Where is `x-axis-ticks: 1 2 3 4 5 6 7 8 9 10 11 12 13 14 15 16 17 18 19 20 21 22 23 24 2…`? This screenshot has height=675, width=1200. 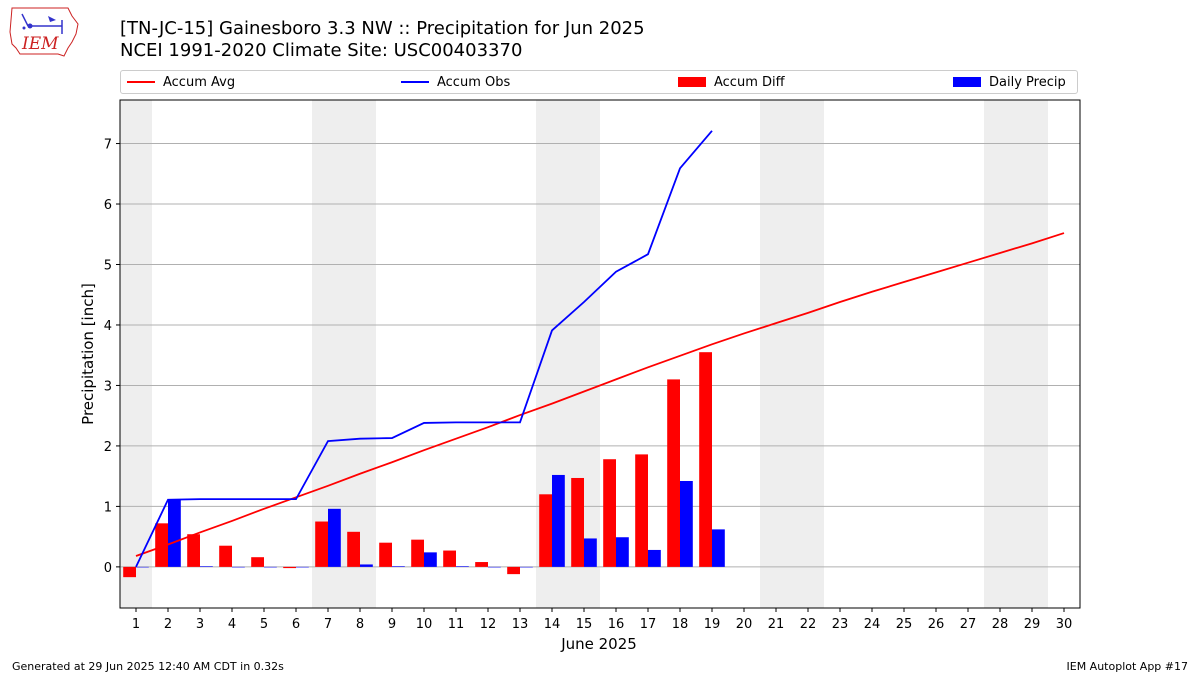 x-axis-ticks: 1 2 3 4 5 6 7 8 9 10 11 12 13 14 15 16 17 18 19 20 21 22 23 24 2… is located at coordinates (602, 620).